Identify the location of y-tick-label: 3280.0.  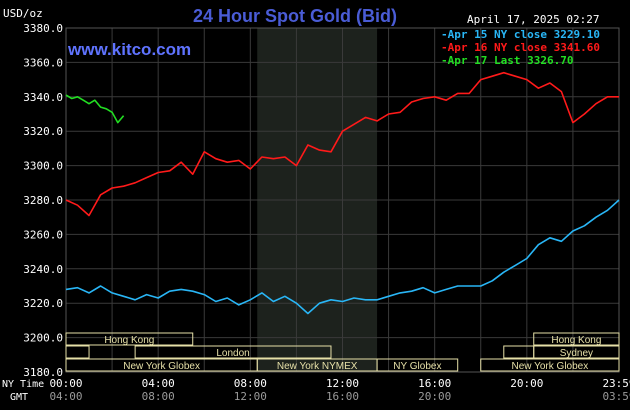
(43, 200).